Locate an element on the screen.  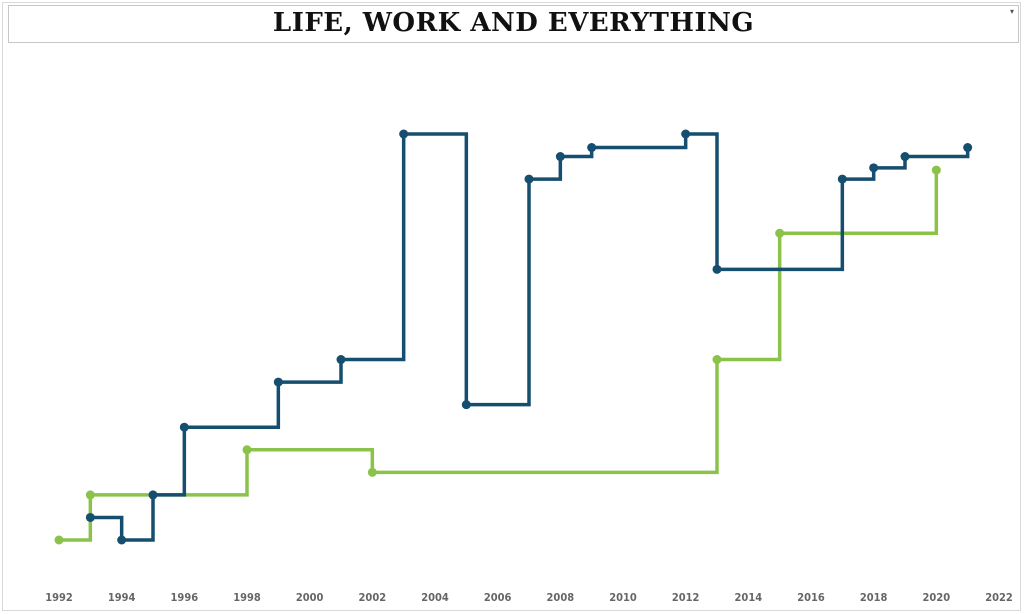
x-tick-label: 2006 is located at coordinates (498, 597).